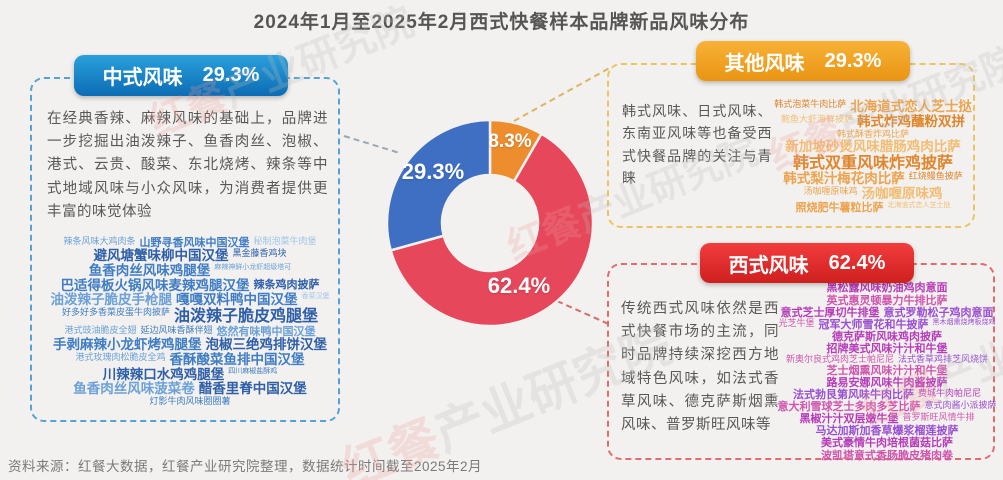 The height and width of the screenshot is (480, 1003). What do you see at coordinates (510, 141) in the screenshot?
I see `pie-label-other: 8.3%` at bounding box center [510, 141].